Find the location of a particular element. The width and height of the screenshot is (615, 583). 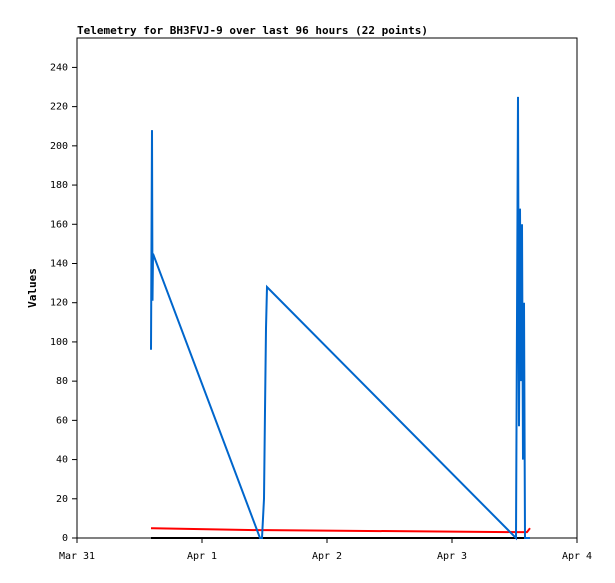

x-tick-label: Mar 31 is located at coordinates (77, 556).